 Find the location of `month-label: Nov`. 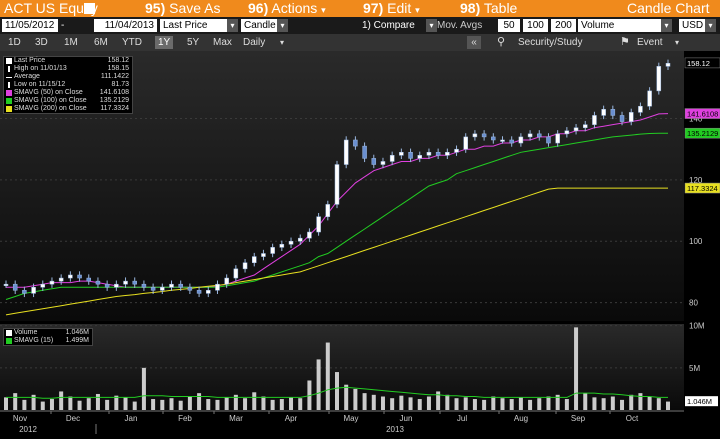

month-label: Nov is located at coordinates (20, 418).